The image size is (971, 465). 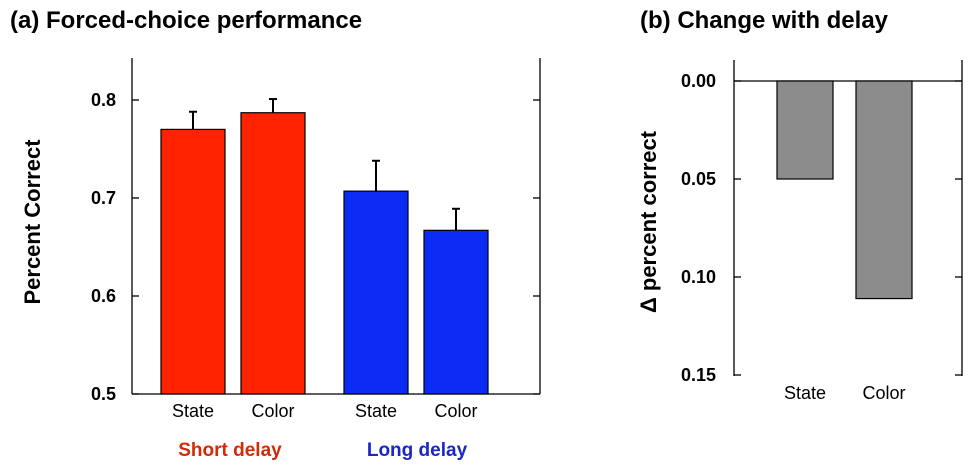 What do you see at coordinates (273, 253) in the screenshot?
I see `bar-color-short-delay` at bounding box center [273, 253].